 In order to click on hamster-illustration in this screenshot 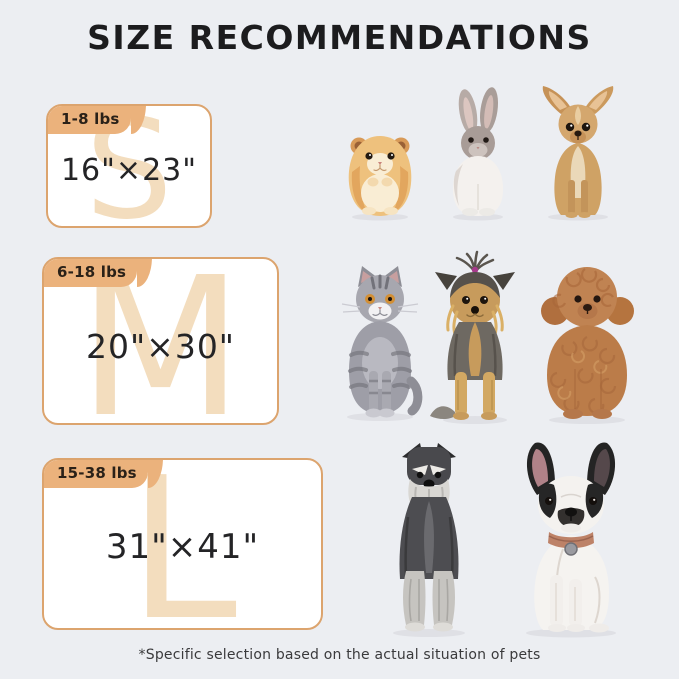, I will do `click(380, 178)`.